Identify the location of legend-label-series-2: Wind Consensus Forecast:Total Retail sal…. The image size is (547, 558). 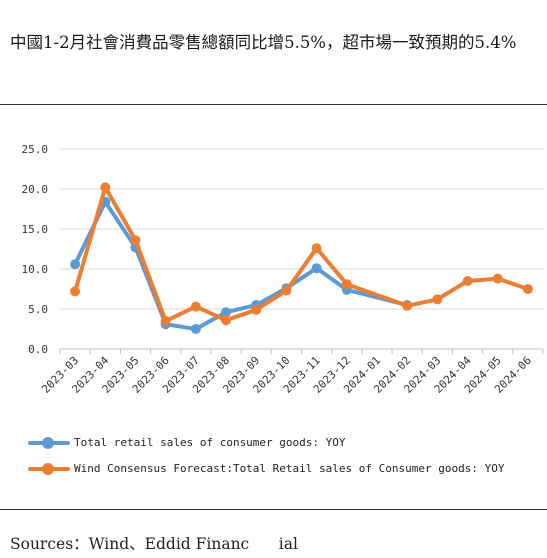
(289, 468).